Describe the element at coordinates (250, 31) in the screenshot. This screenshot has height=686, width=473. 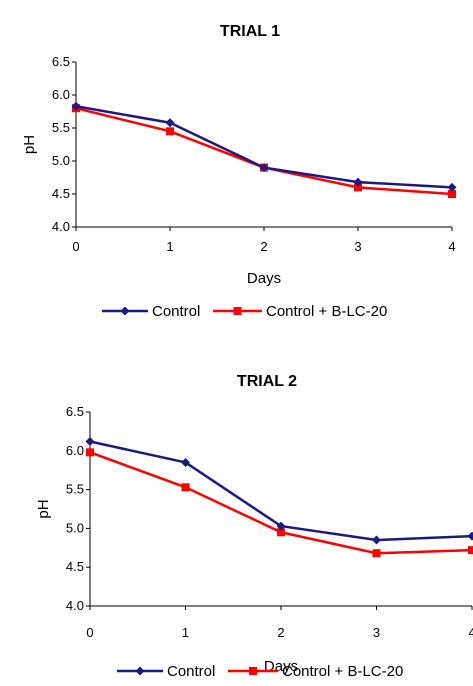
I see `chart-title: TRIAL 1` at that location.